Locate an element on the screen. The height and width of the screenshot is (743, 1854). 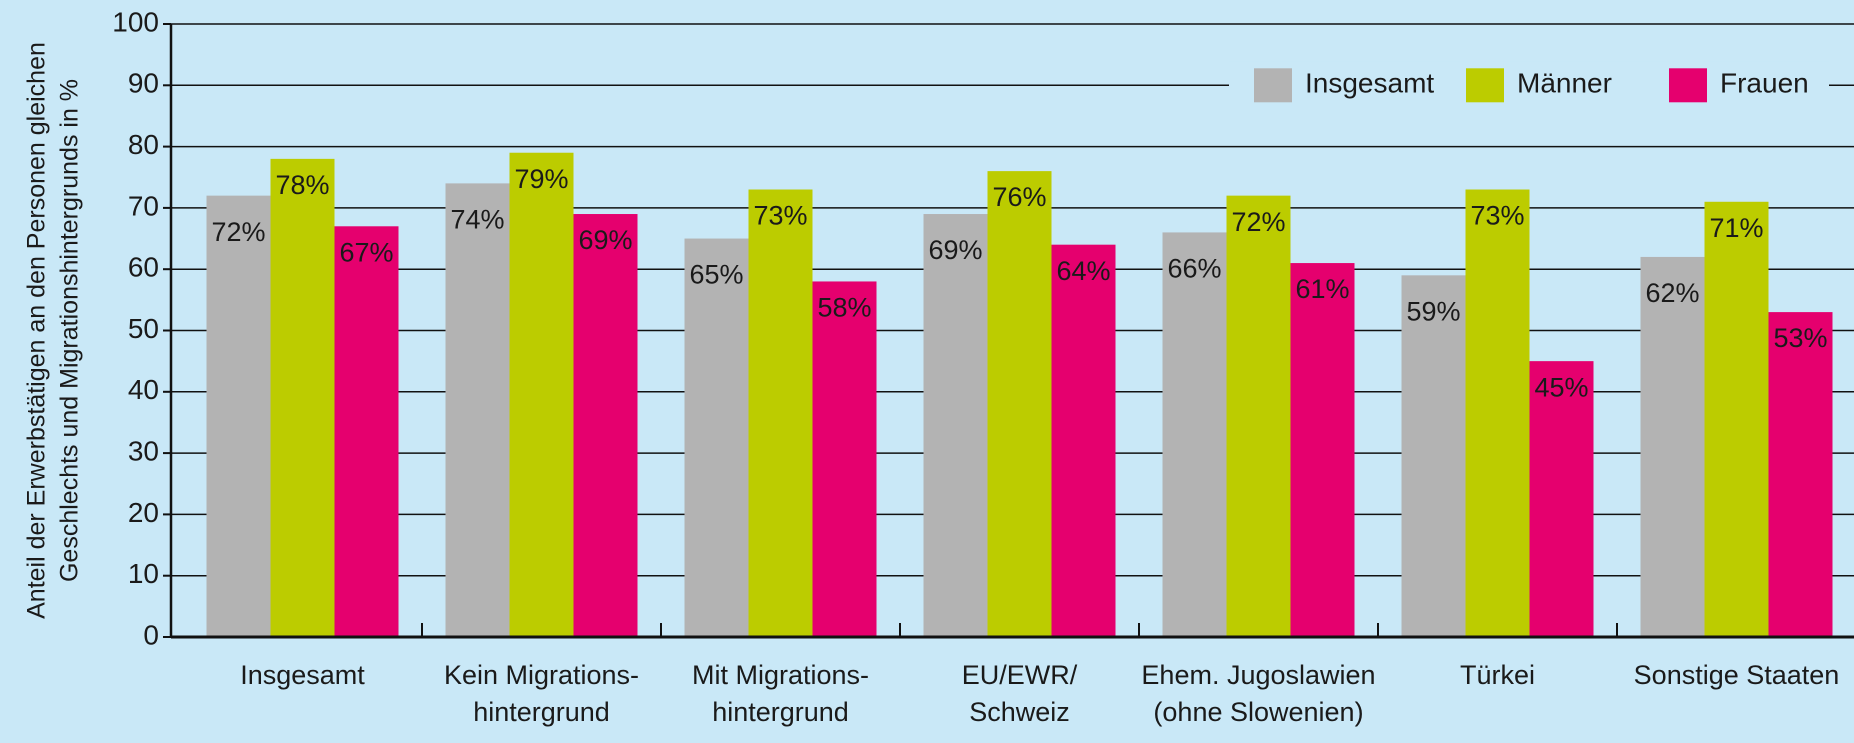
y-tick-label: 10 is located at coordinates (143, 573).